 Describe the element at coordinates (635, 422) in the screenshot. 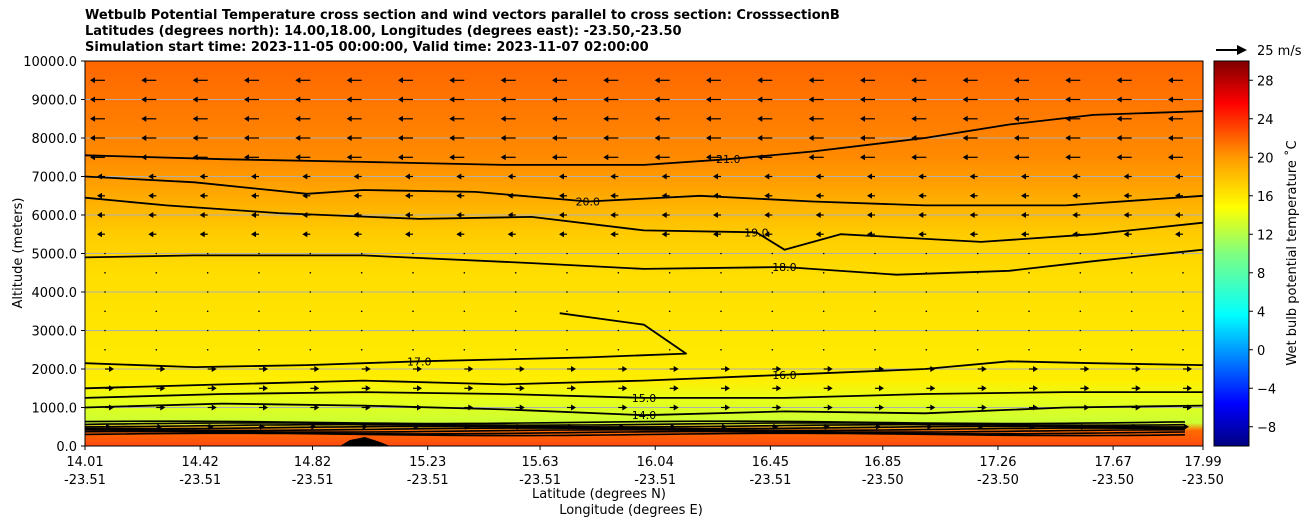

I see `surface-contour` at that location.